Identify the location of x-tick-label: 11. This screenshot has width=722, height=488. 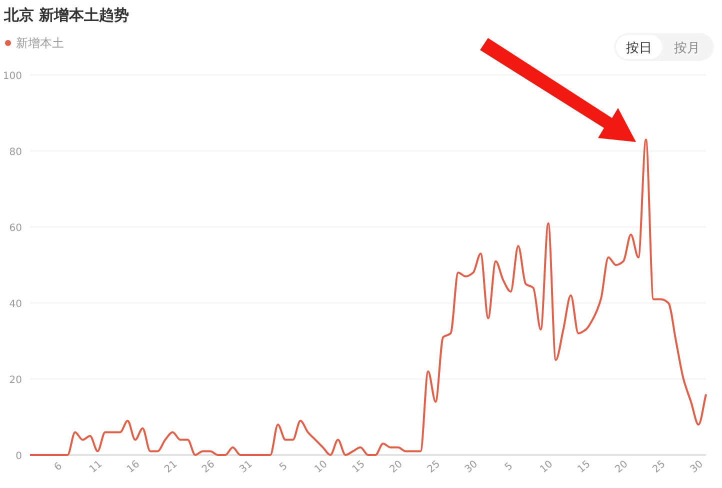
(96, 467).